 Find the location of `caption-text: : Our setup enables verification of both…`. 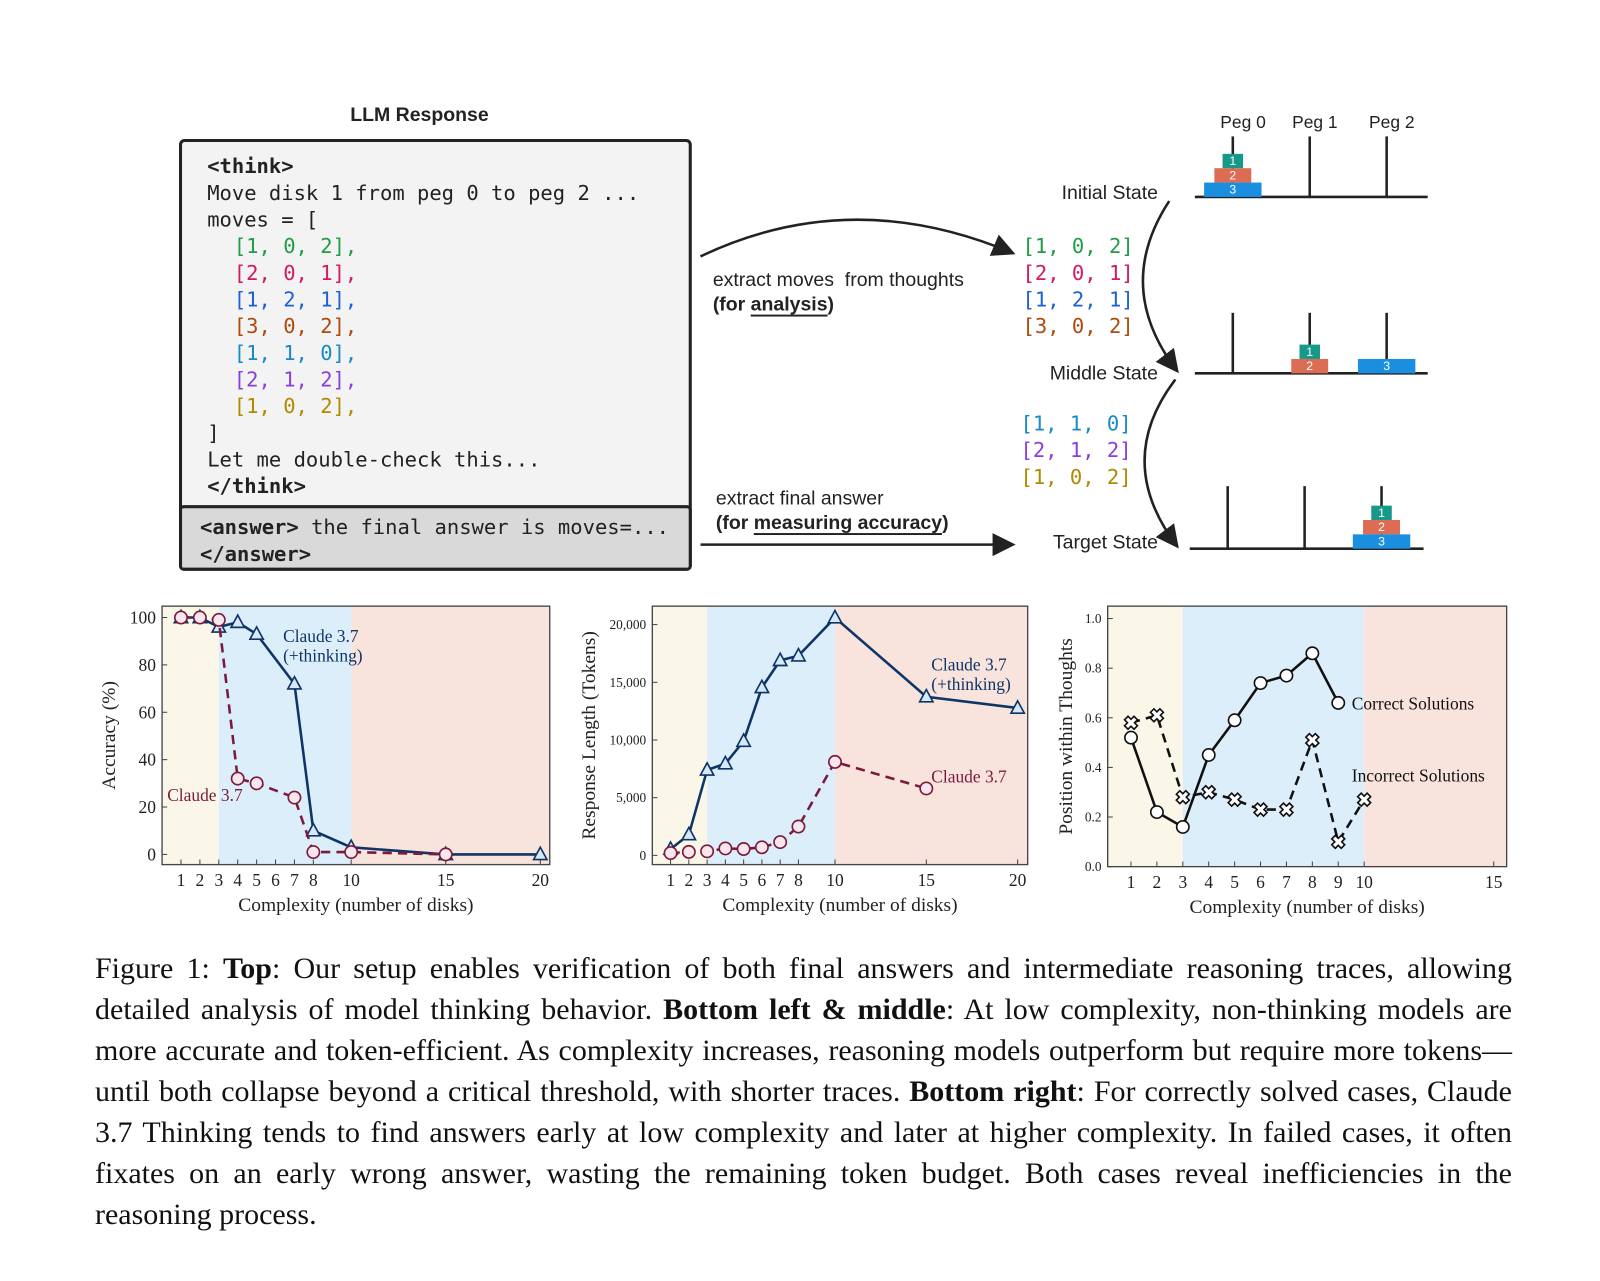

caption-text: : Our setup enables verification of both… is located at coordinates (803, 989).